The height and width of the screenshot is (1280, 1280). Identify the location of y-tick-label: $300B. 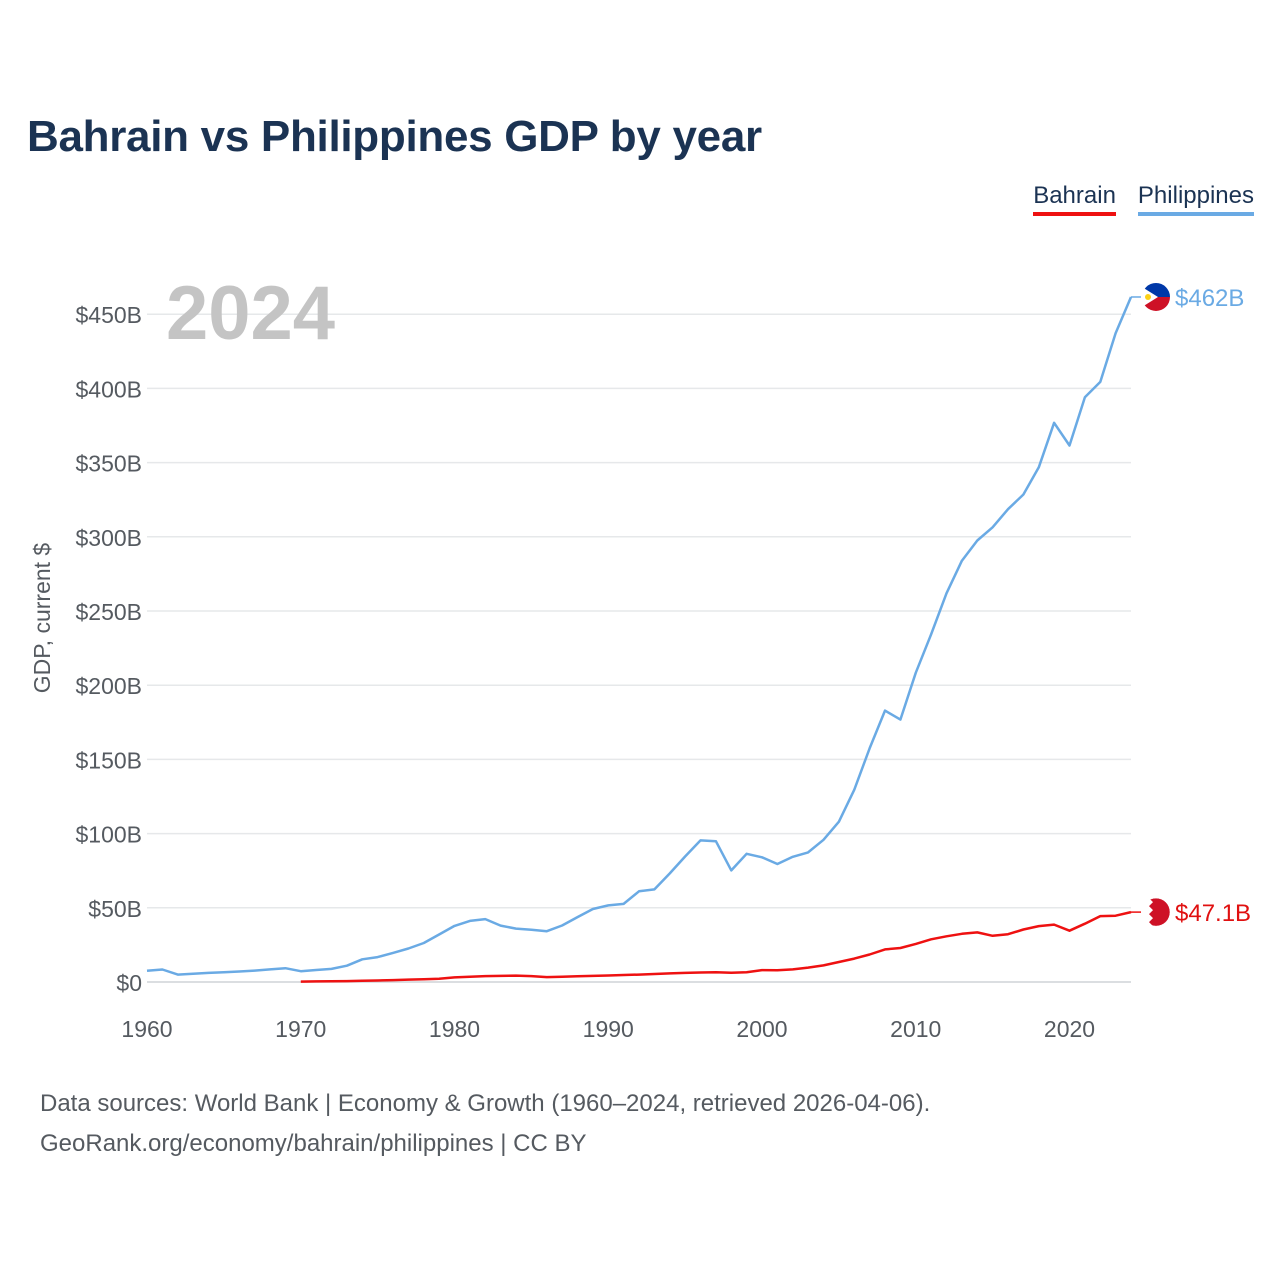
(108, 538).